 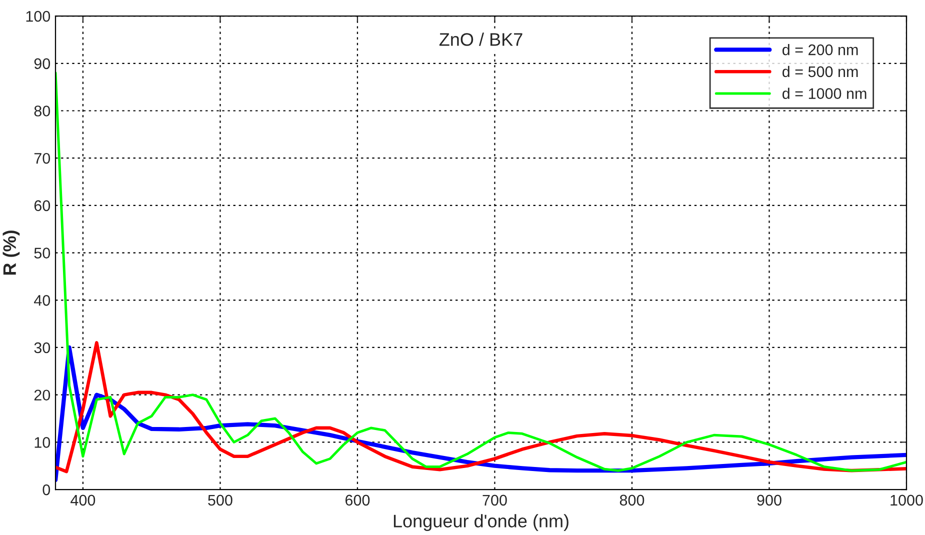 What do you see at coordinates (11, 252) in the screenshot?
I see `y-axis-title: R (%)` at bounding box center [11, 252].